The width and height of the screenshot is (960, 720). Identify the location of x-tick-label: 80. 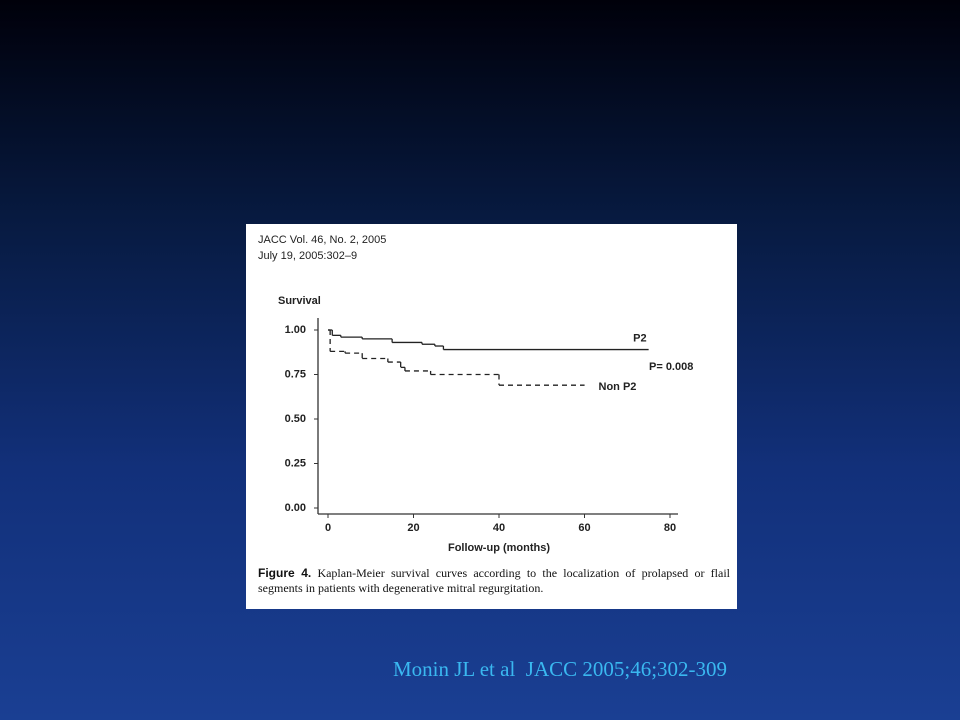
(670, 528).